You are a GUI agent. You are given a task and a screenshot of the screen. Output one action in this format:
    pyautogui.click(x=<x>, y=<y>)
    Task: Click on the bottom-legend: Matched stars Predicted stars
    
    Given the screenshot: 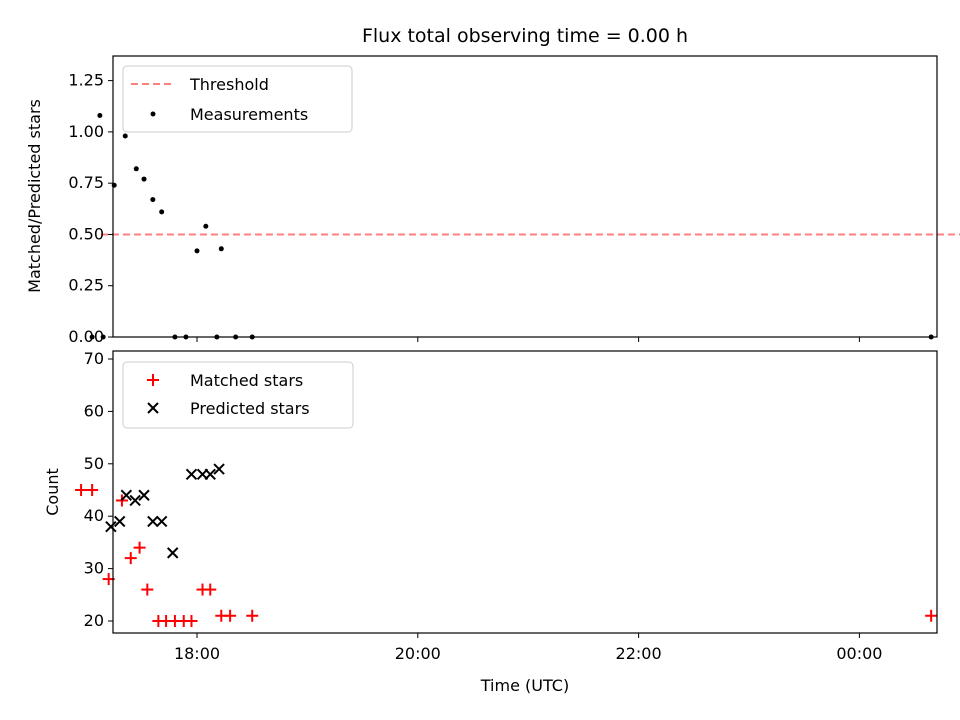 What is the action you would take?
    pyautogui.click(x=238, y=395)
    